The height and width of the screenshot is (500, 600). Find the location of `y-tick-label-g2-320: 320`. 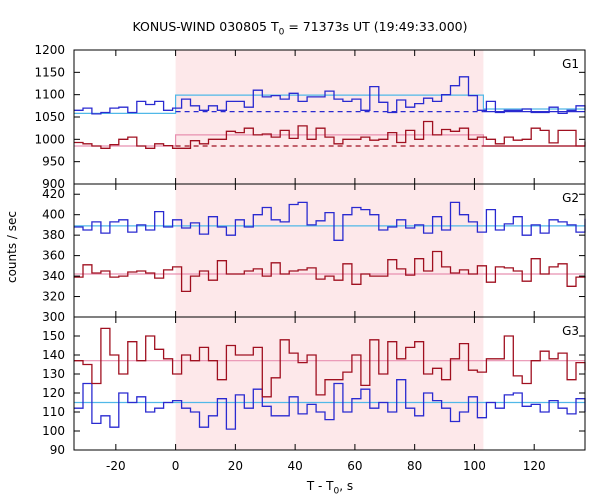

y-tick-label-g2-320: 320 is located at coordinates (53, 297).